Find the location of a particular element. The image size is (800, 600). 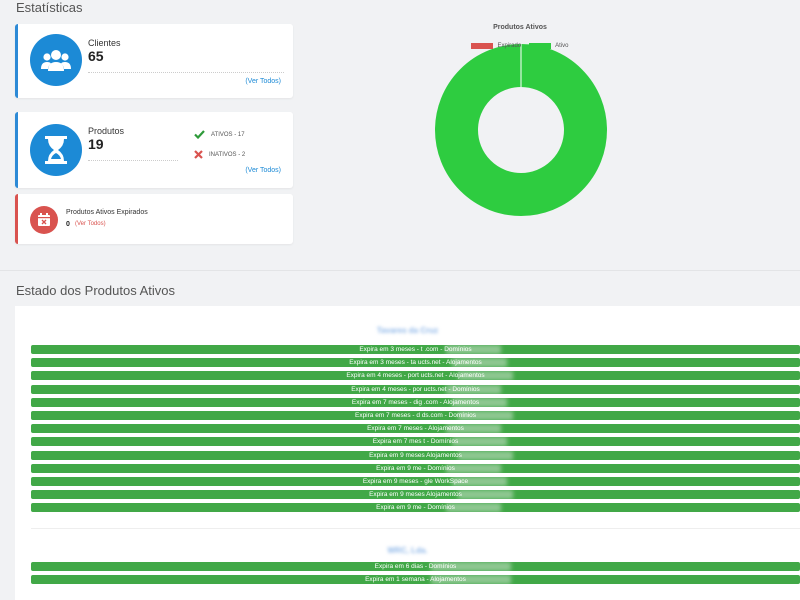

product-status-label: Expira em 1 semana - Alojamentos is located at coordinates (415, 580).